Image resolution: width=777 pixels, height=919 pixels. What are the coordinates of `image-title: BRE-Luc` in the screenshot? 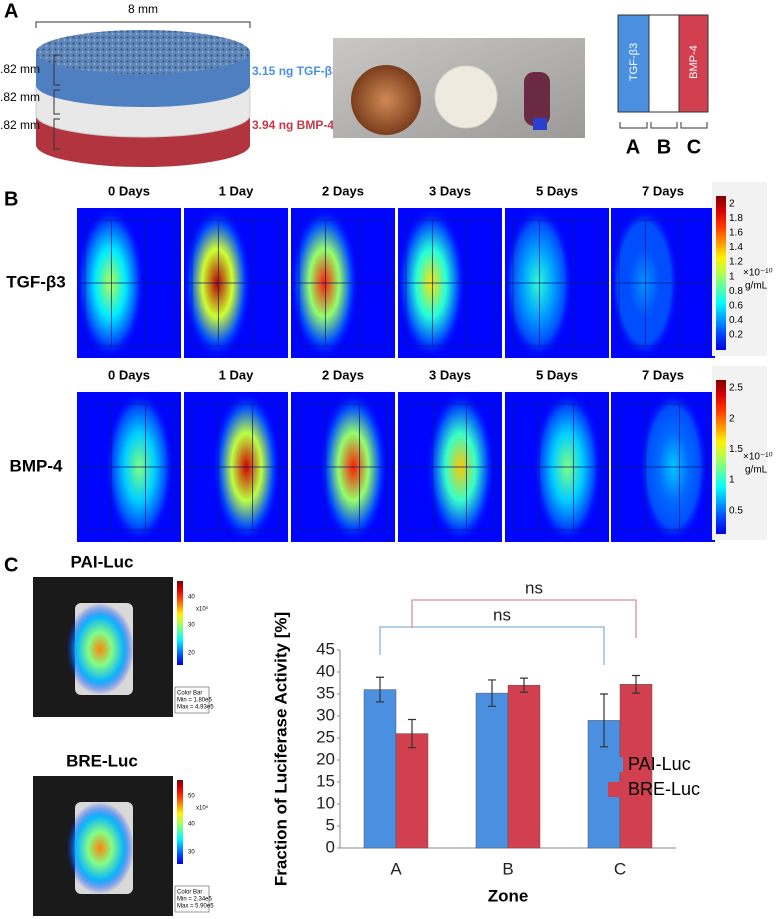 It's located at (102, 760).